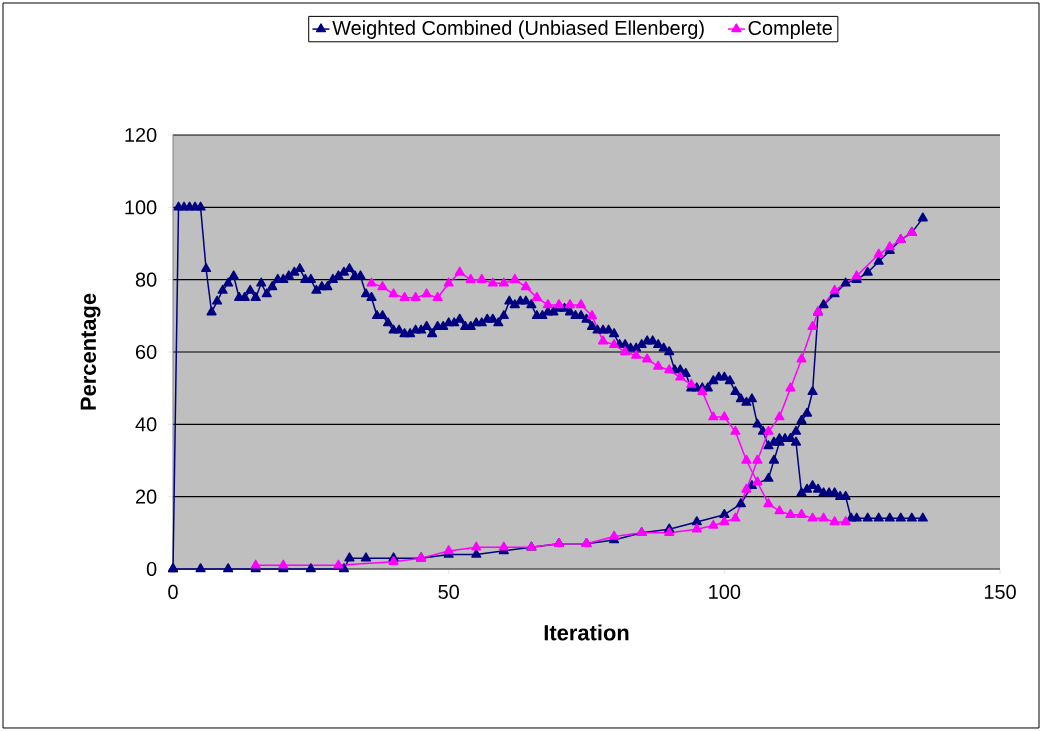  I want to click on y-tick-label: 80, so click(146, 279).